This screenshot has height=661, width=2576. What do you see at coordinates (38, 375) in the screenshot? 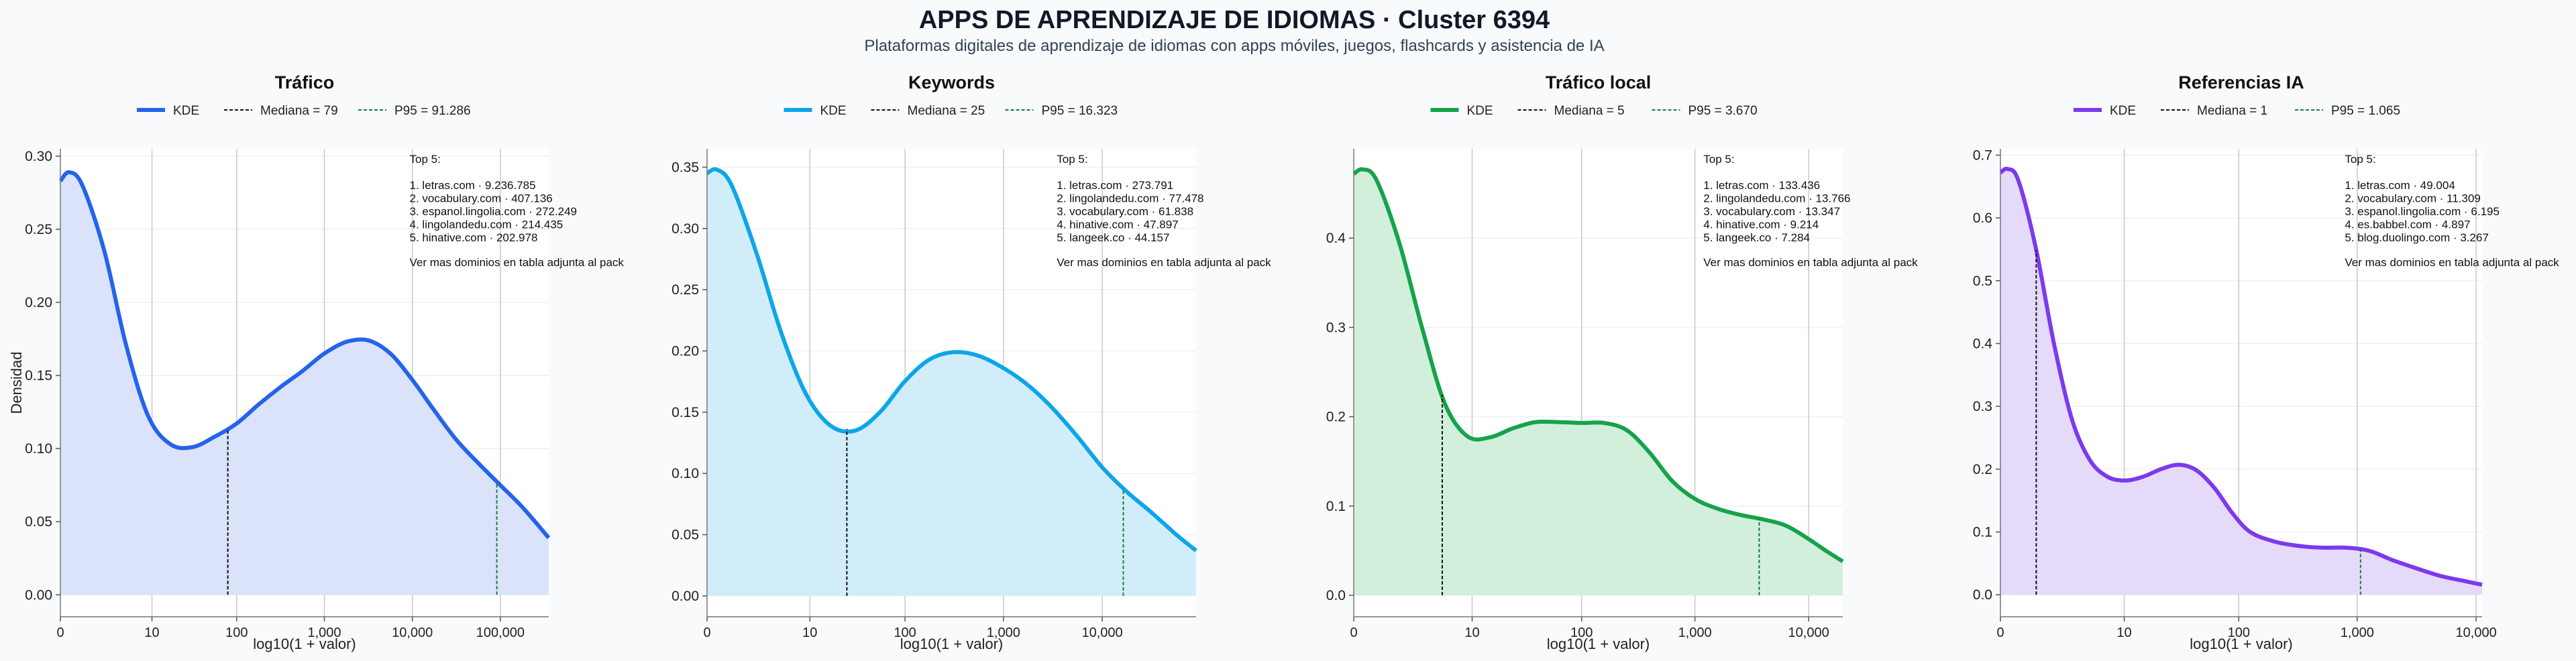
I see `y-tick-label: 0.15` at bounding box center [38, 375].